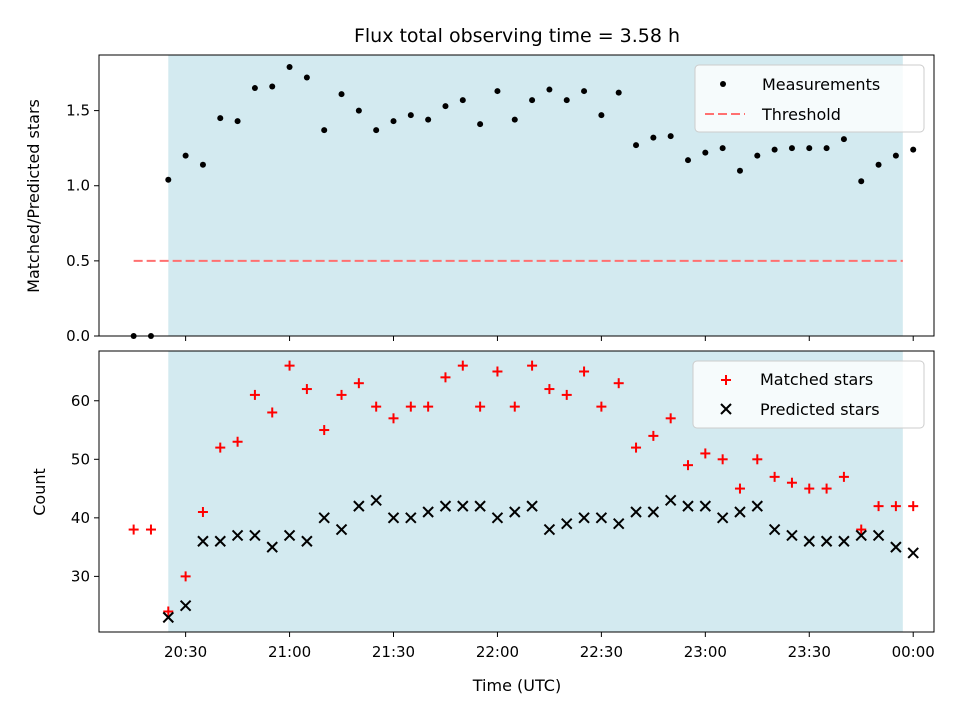 The image size is (960, 720). Describe the element at coordinates (80, 401) in the screenshot. I see `bottom-y-tick-label: 60` at that location.